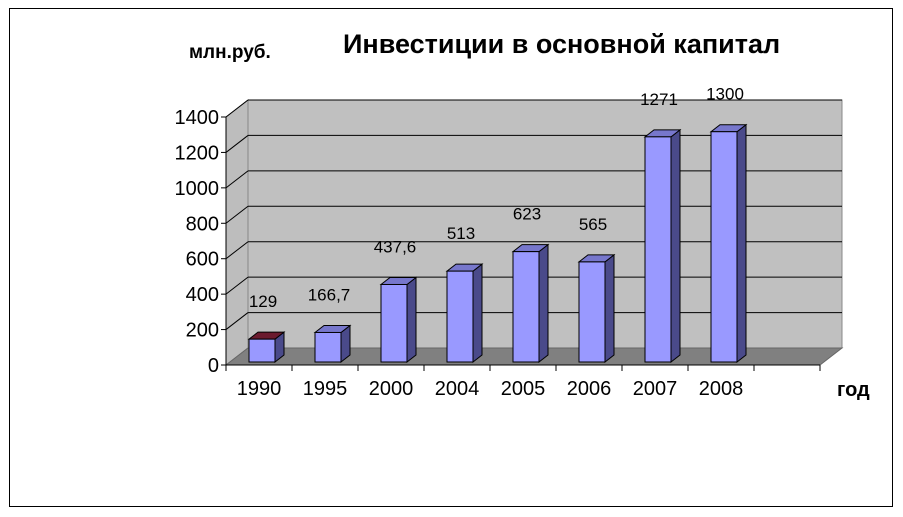 The width and height of the screenshot is (903, 517). I want to click on y-tick-label: 1000, so click(197, 189).